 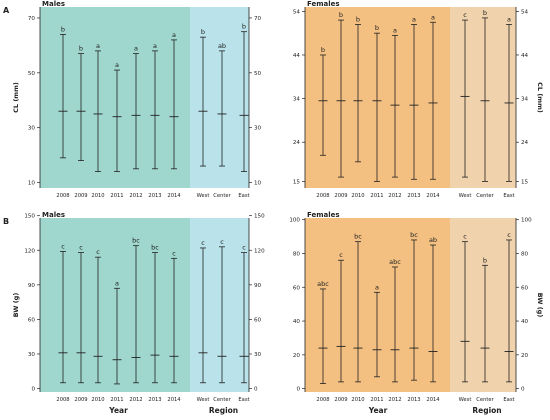 What do you see at coordinates (297, 288) in the screenshot?
I see `bw-females-ytick-label-left: 60` at bounding box center [297, 288].